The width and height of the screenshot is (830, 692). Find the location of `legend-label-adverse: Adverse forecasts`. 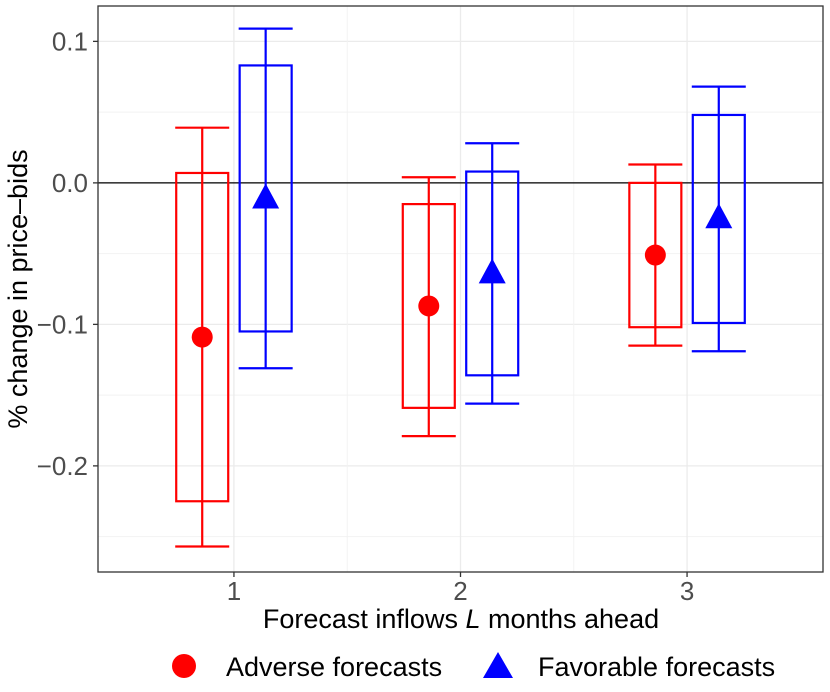

legend-label-adverse: Adverse forecasts is located at coordinates (334, 667).